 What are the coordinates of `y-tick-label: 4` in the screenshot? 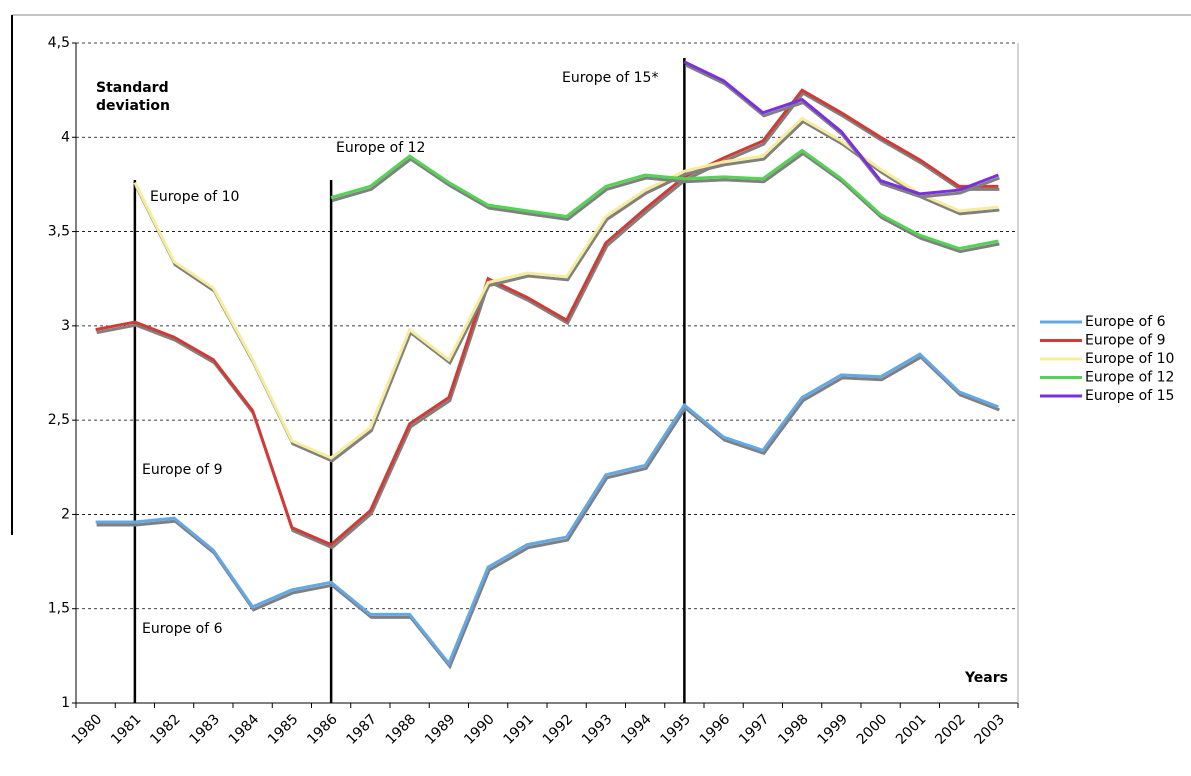 It's located at (65, 137).